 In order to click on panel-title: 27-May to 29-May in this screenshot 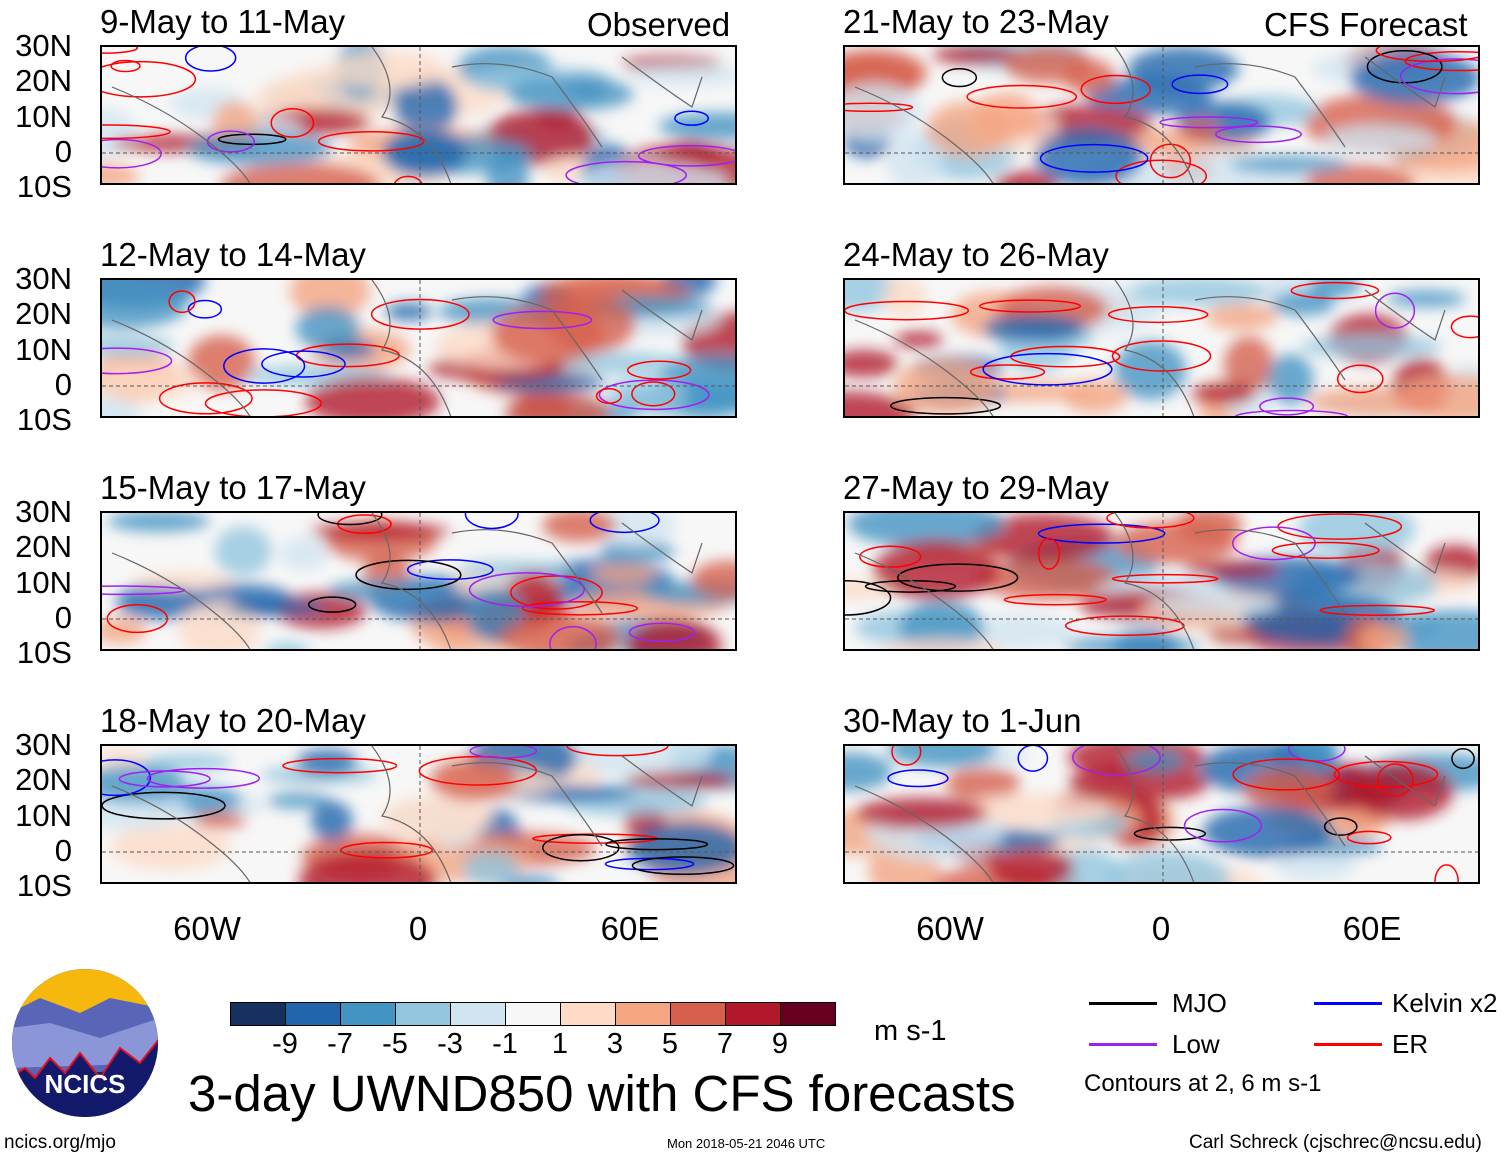, I will do `click(976, 487)`.